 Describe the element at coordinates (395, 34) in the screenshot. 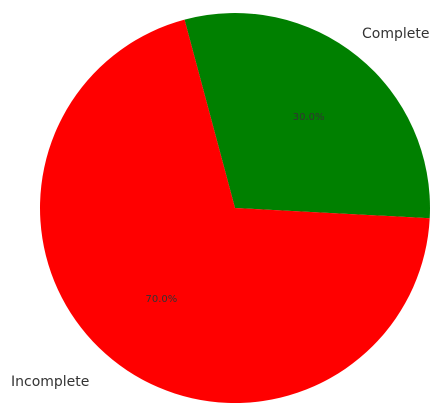

I see `pie-category-label-complete: Complete` at that location.